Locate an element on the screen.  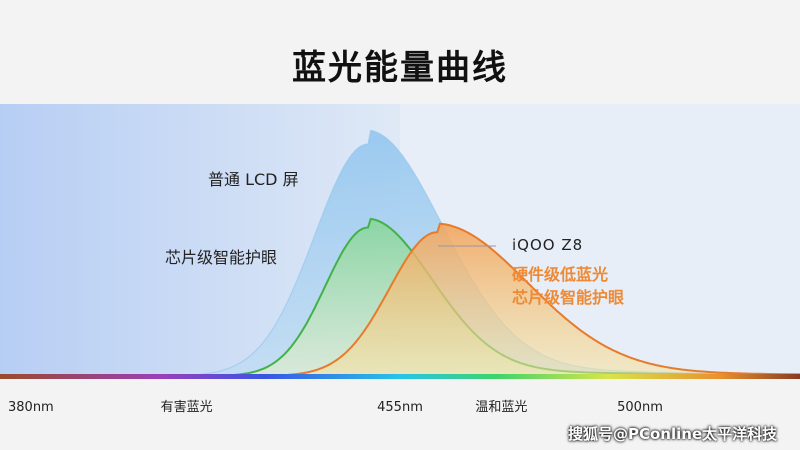
x-tick-500: 500nm is located at coordinates (640, 407).